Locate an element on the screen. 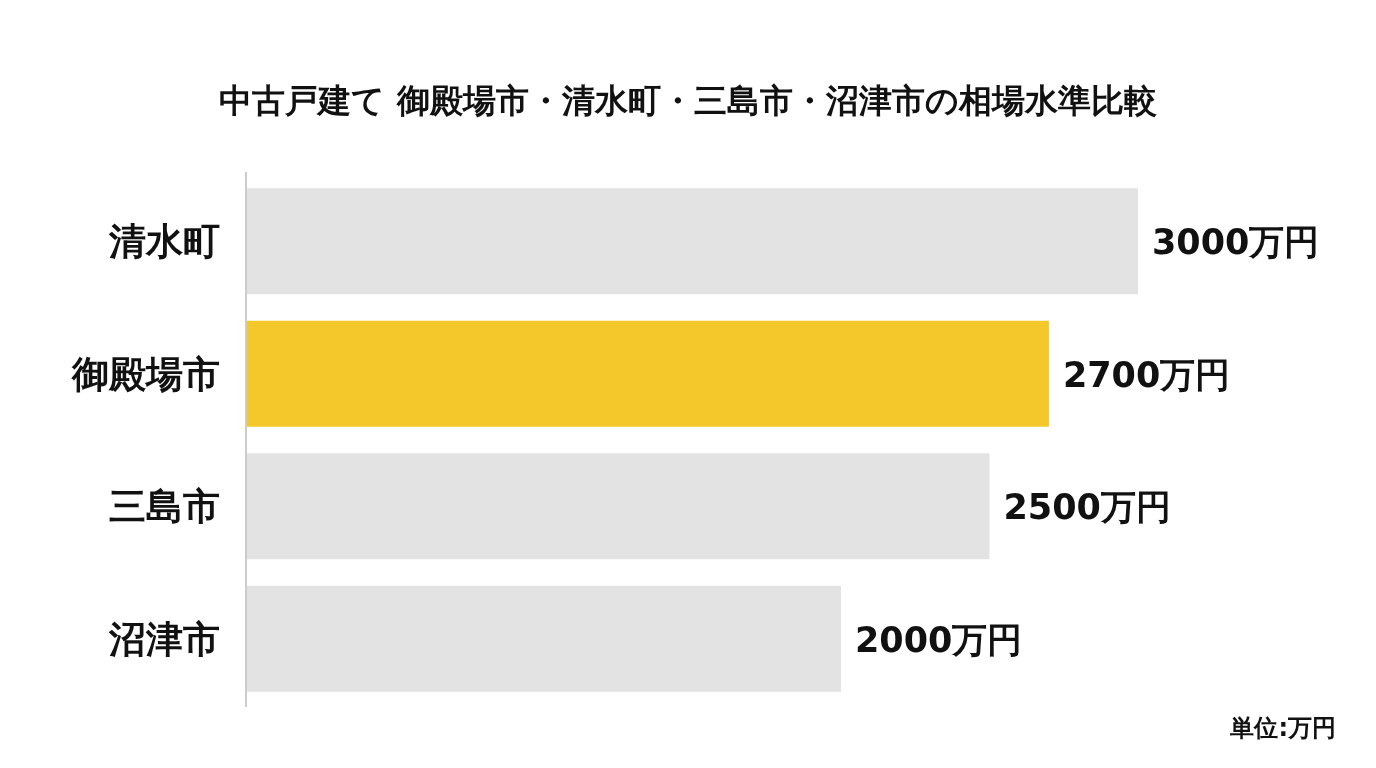  data-label: 2700万円 is located at coordinates (1146, 374).